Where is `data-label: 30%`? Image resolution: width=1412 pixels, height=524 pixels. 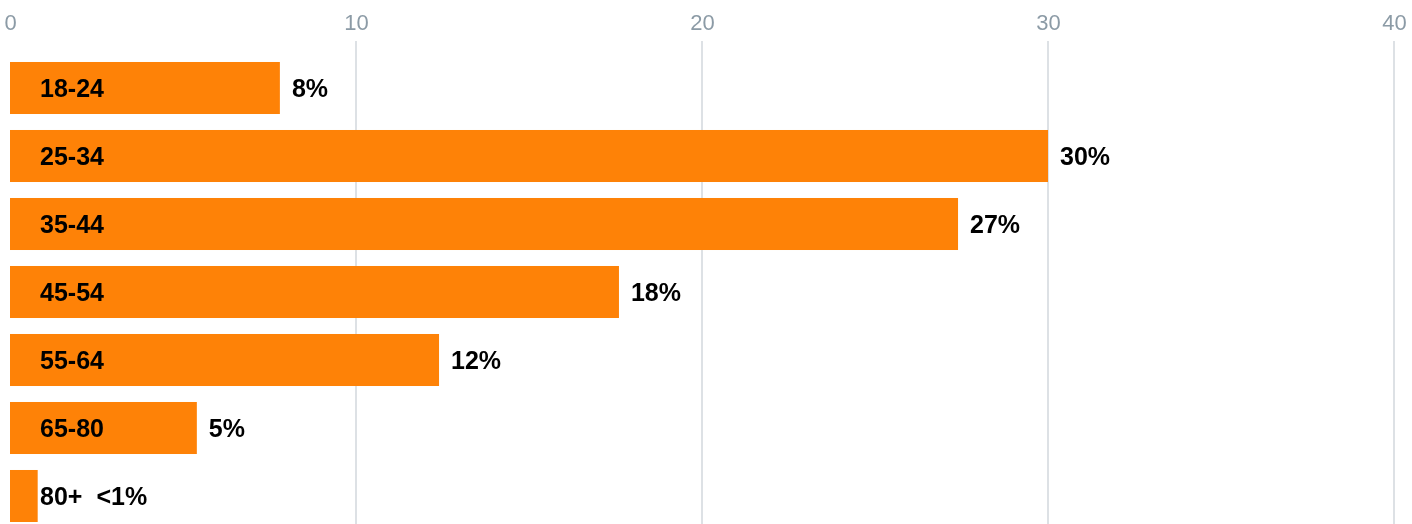
data-label: 30% is located at coordinates (1085, 155).